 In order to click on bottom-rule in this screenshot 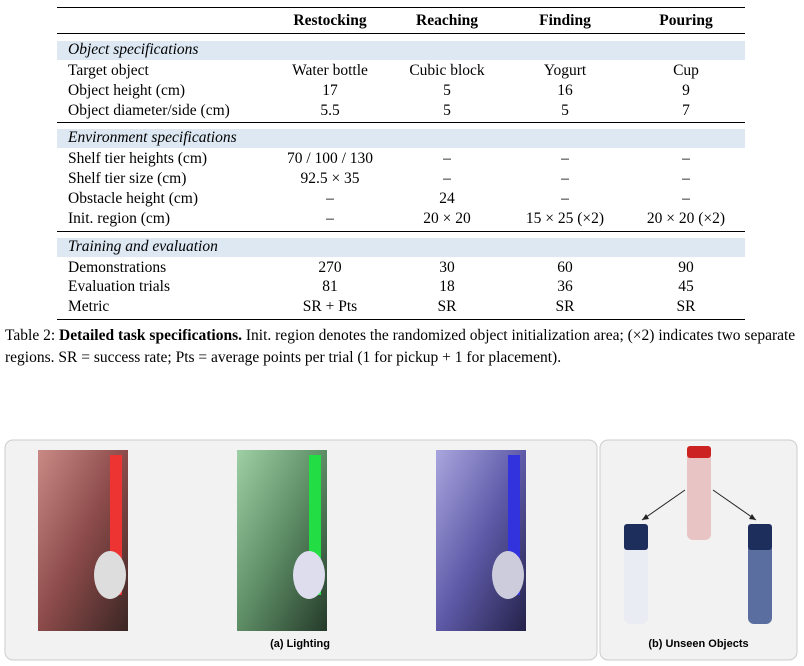, I will do `click(401, 320)`.